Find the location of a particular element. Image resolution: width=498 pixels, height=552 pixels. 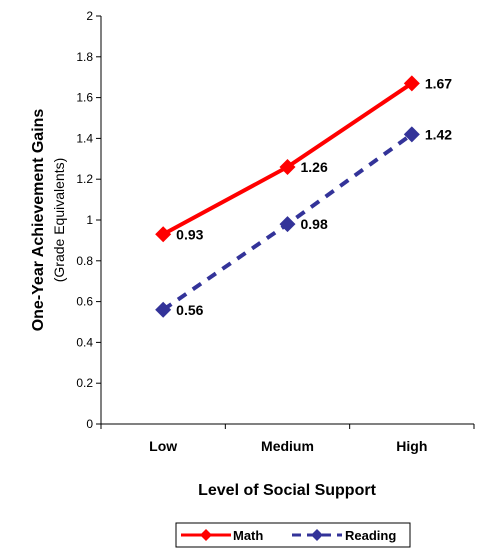

data-label-reading: 0.56 is located at coordinates (189, 310).